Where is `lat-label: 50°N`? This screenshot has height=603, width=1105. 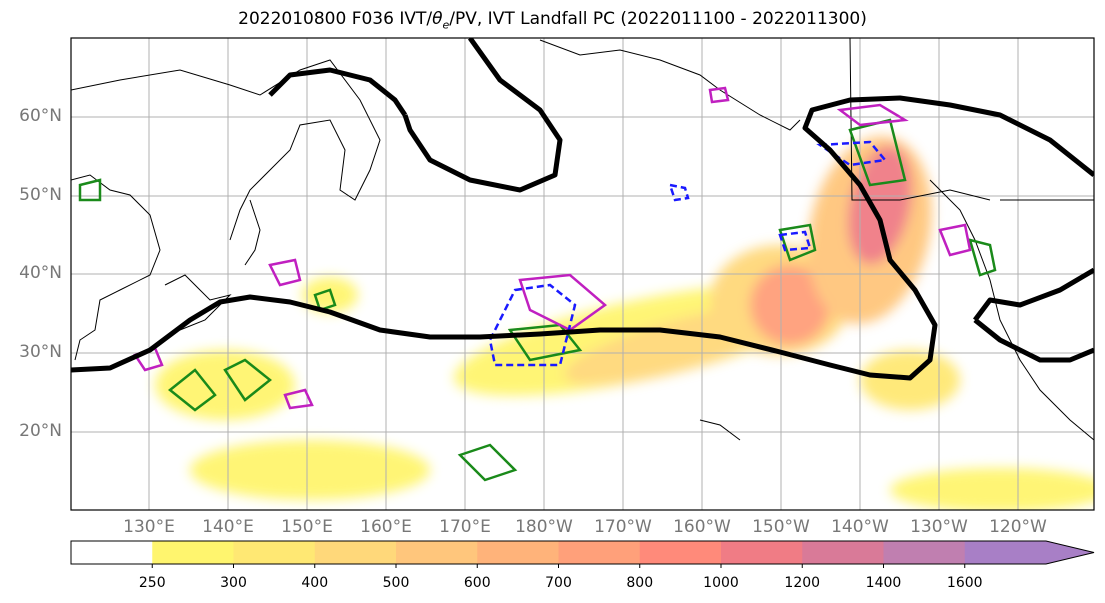
lat-label: 50°N is located at coordinates (40, 195).